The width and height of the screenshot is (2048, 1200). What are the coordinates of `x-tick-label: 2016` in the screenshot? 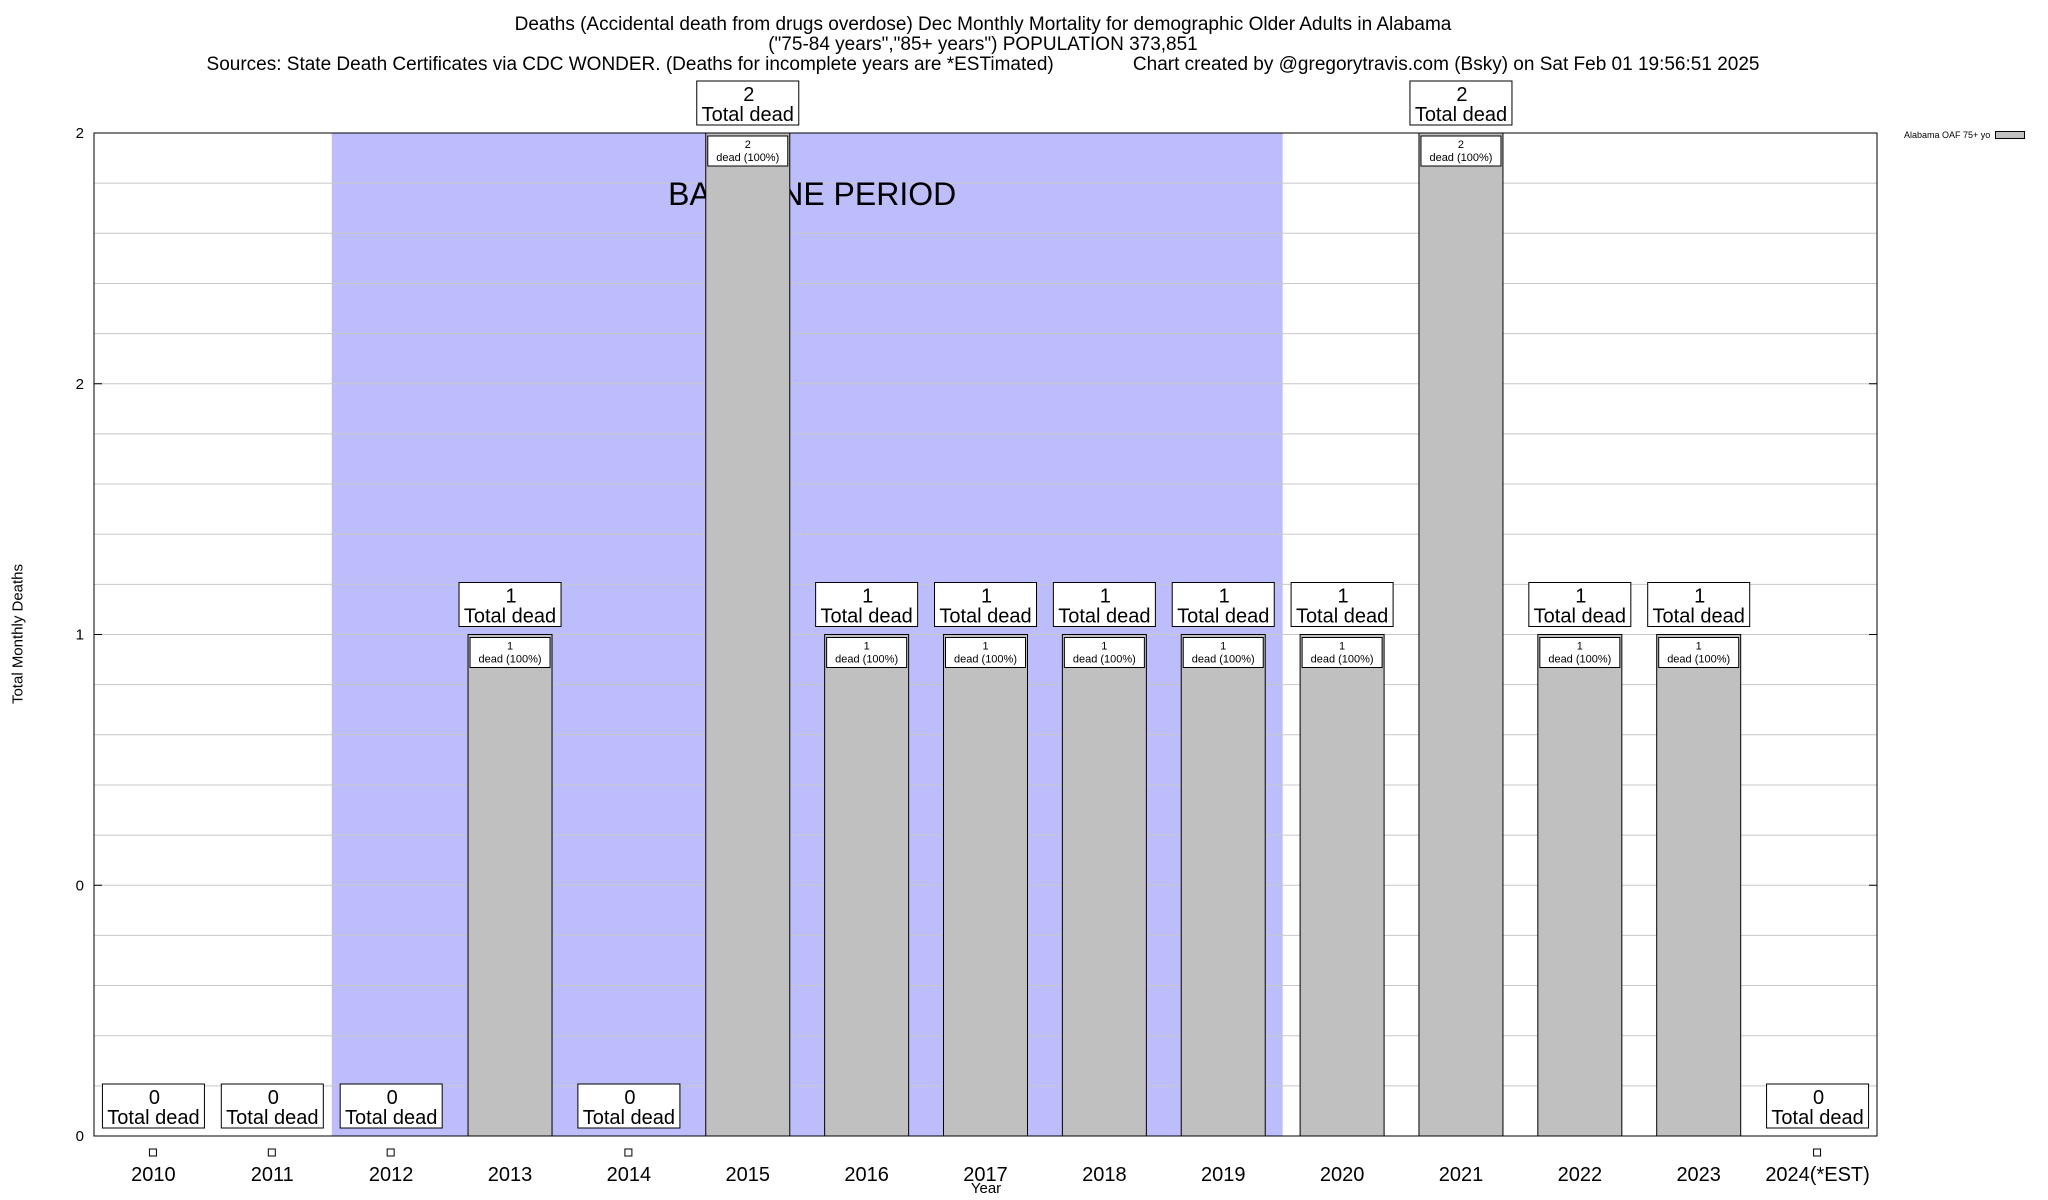 It's located at (866, 1175).